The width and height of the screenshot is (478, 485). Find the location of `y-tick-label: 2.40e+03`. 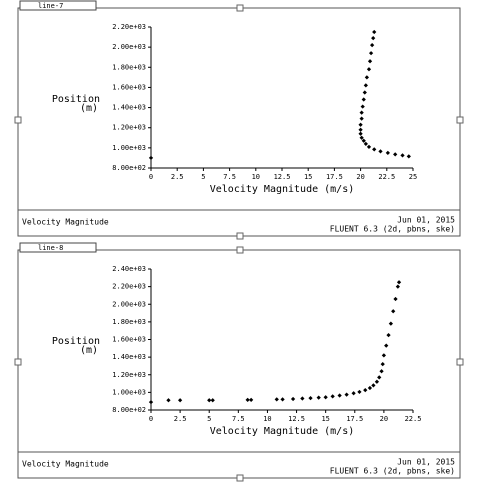

y-tick-label: 2.40e+03 is located at coordinates (129, 269).